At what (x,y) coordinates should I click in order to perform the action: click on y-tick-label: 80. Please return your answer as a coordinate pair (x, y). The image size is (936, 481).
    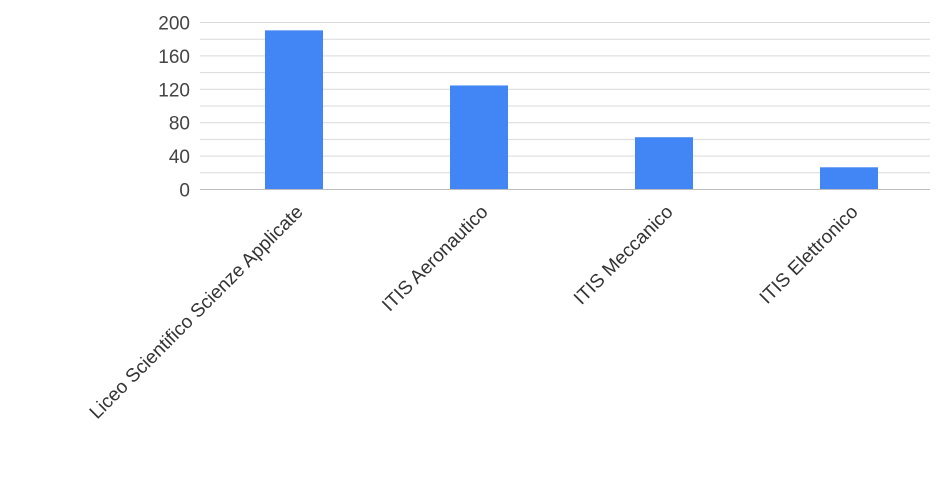
    Looking at the image, I should click on (179, 124).